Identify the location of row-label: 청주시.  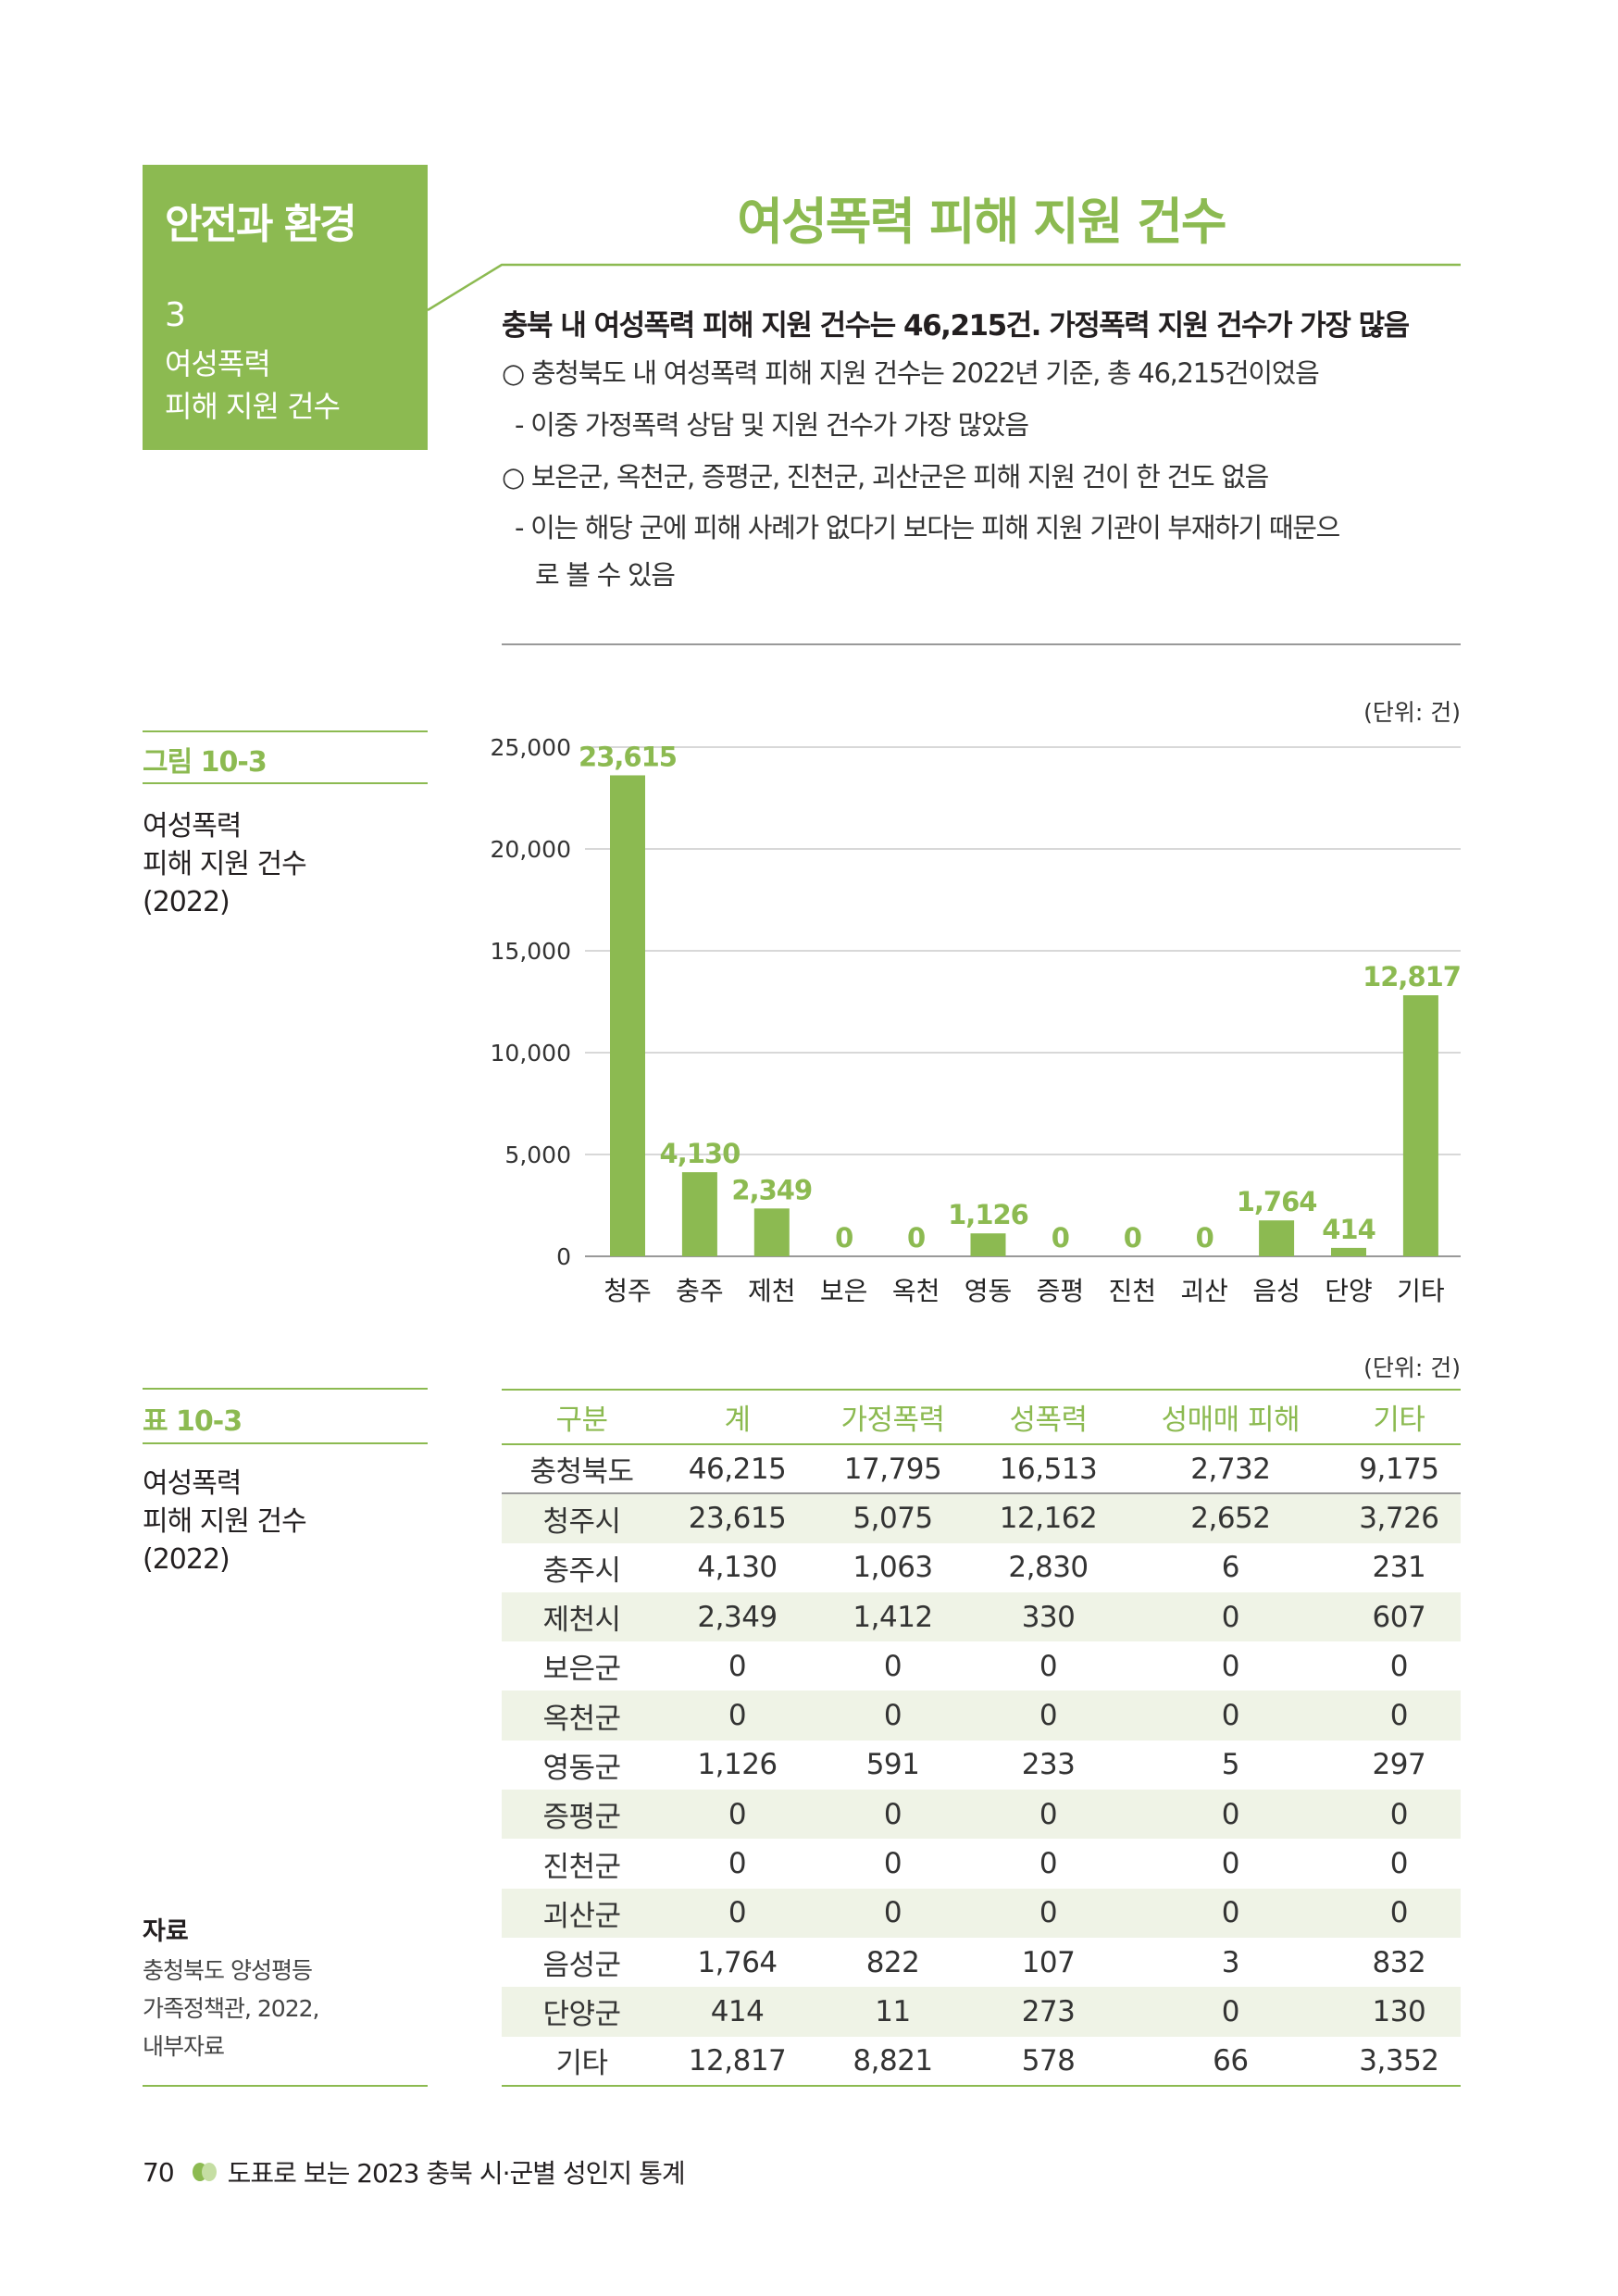
(582, 1518).